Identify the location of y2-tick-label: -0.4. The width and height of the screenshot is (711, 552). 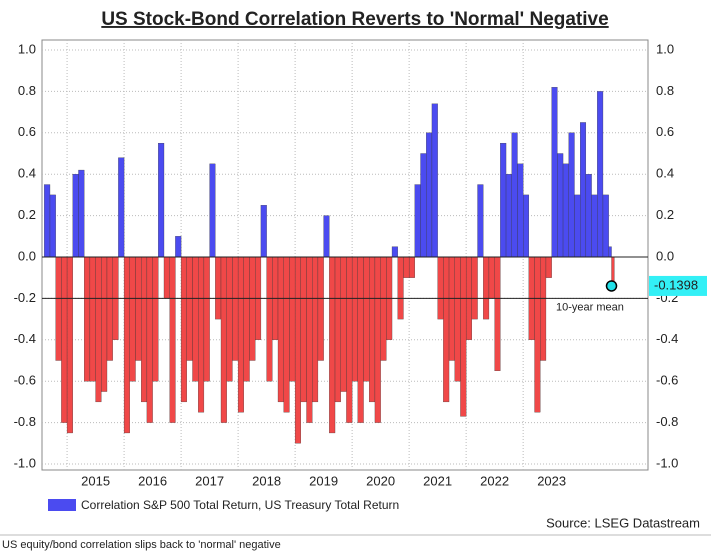
(667, 338).